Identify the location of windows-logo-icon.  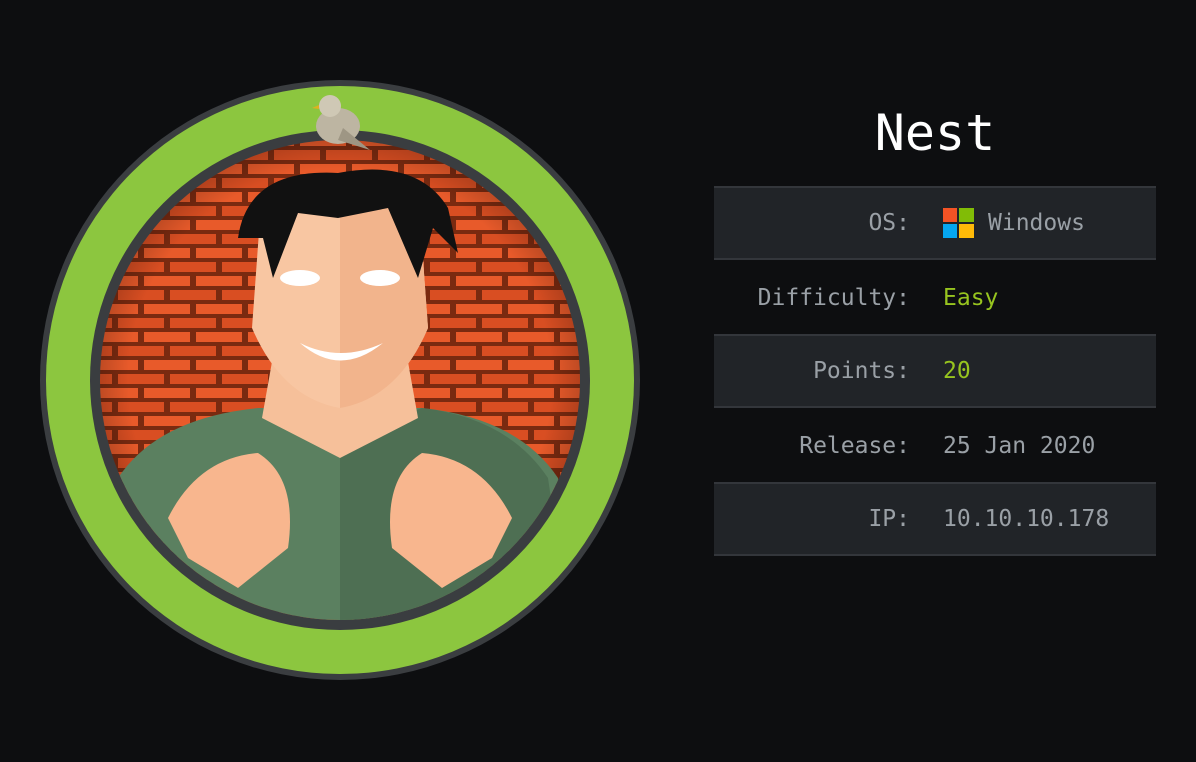
(958, 223).